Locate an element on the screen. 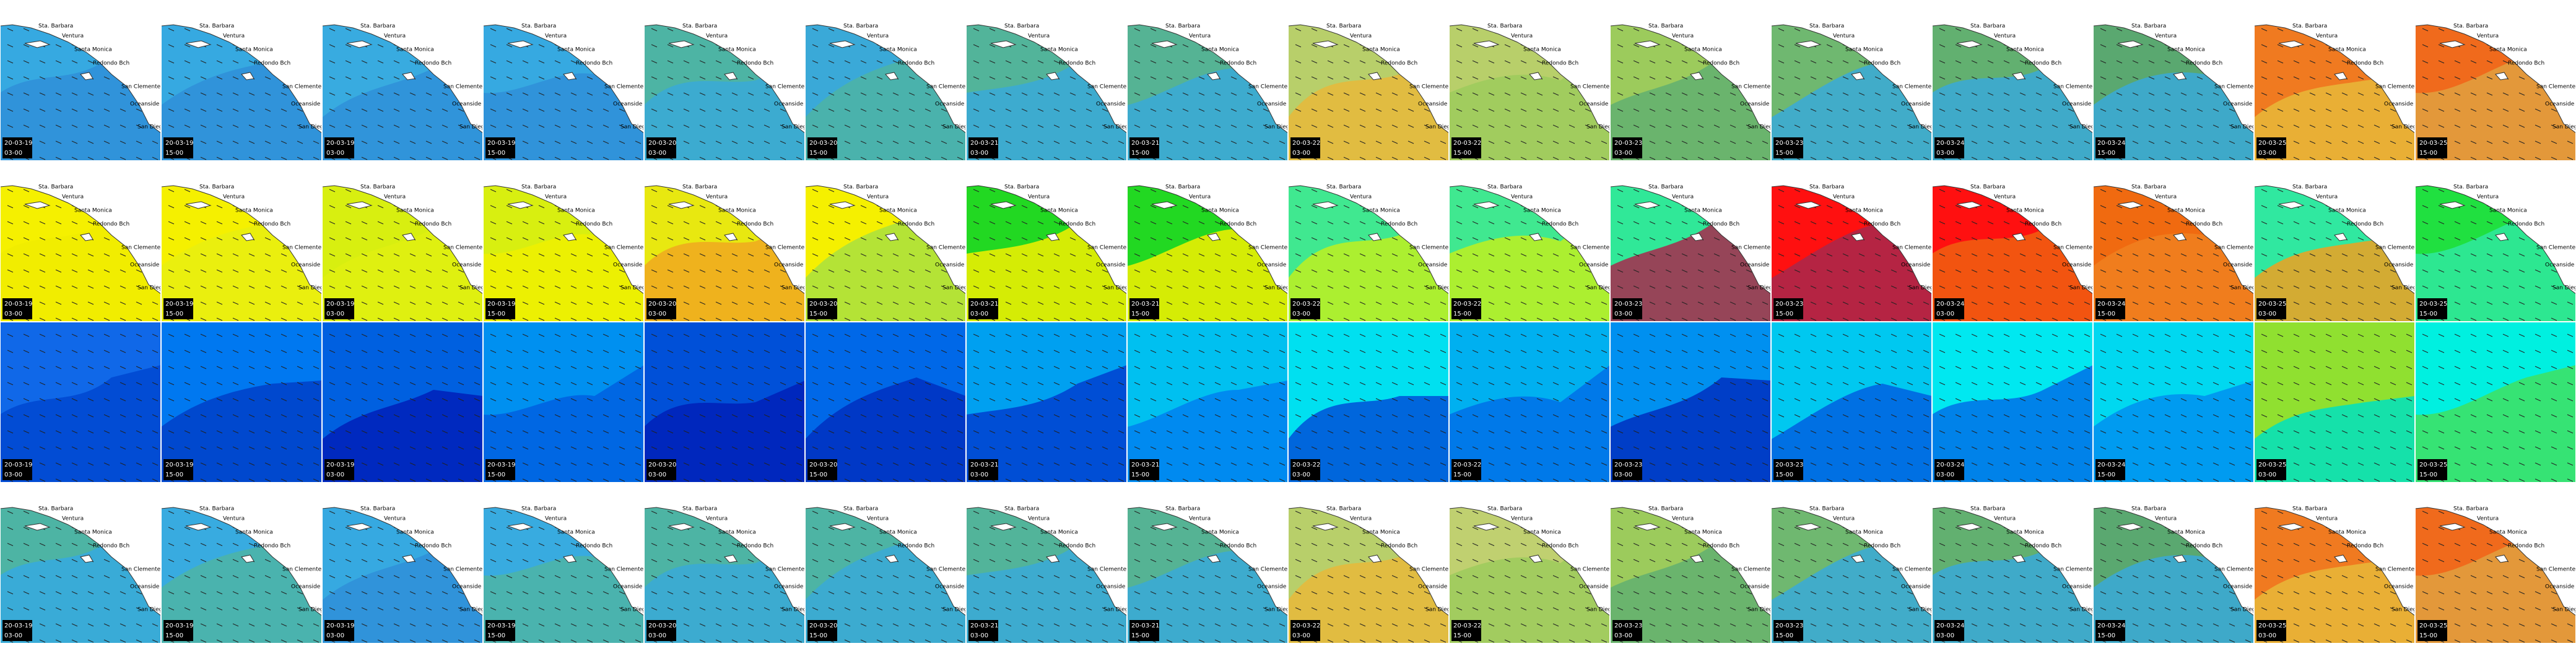  stamp-date: 20-03-24 is located at coordinates (1950, 304).